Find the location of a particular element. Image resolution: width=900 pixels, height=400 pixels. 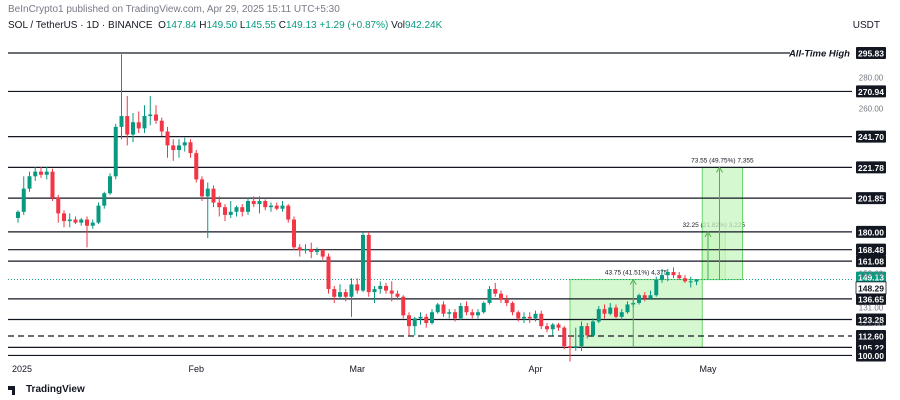

level-label-295.83: 295.83 is located at coordinates (871, 53).